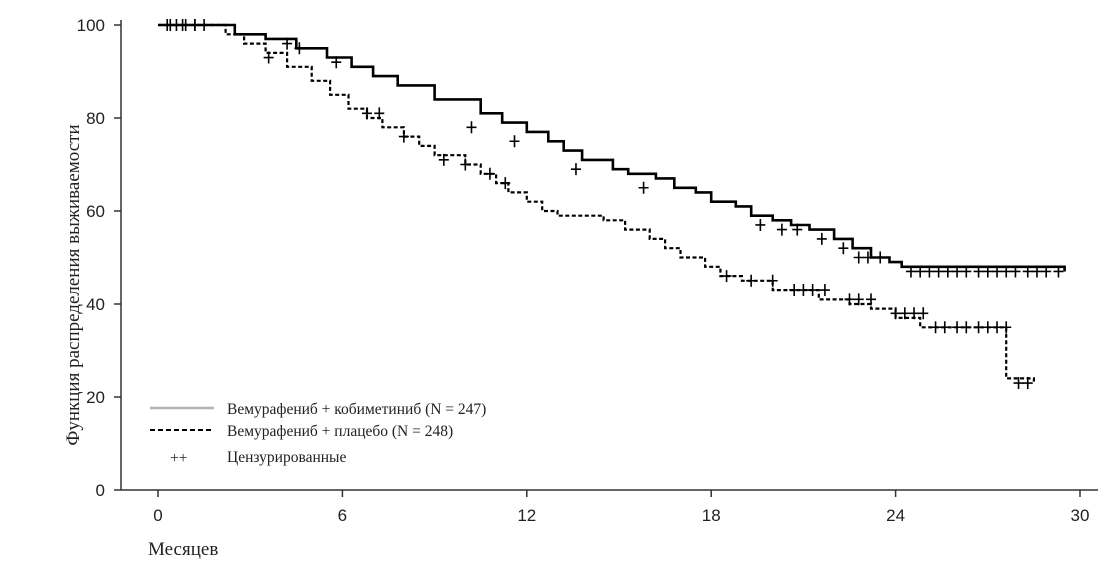 The image size is (1120, 569). I want to click on y-tick-label: 40, so click(95, 304).